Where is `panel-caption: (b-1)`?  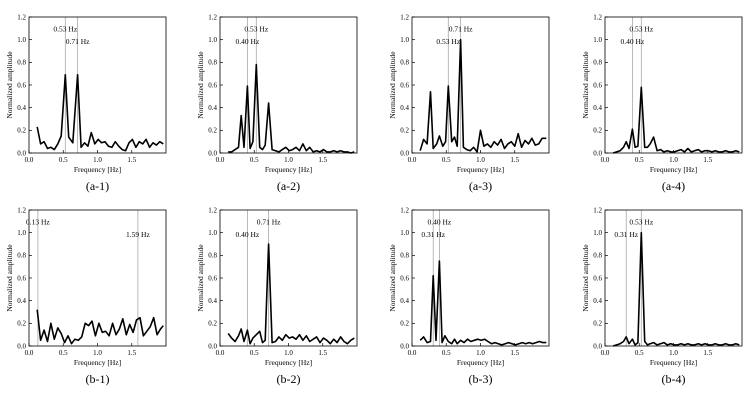
panel-caption: (b-1) is located at coordinates (98, 379).